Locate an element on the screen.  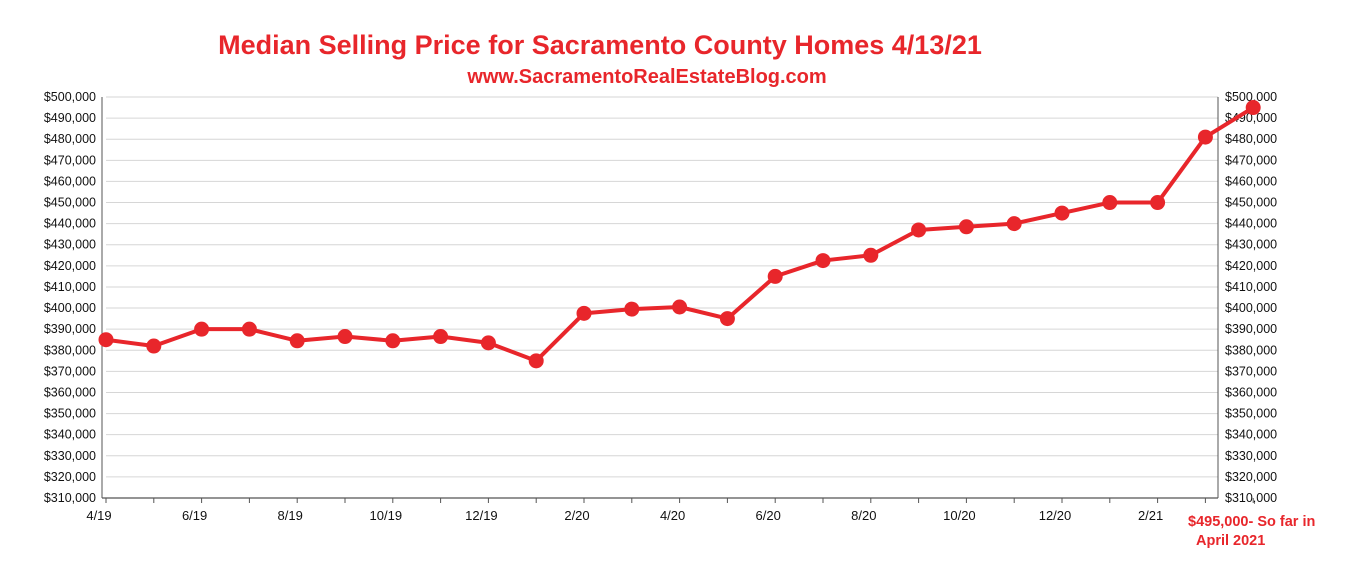
y-tick-label-left: $370,000 is located at coordinates (70, 371).